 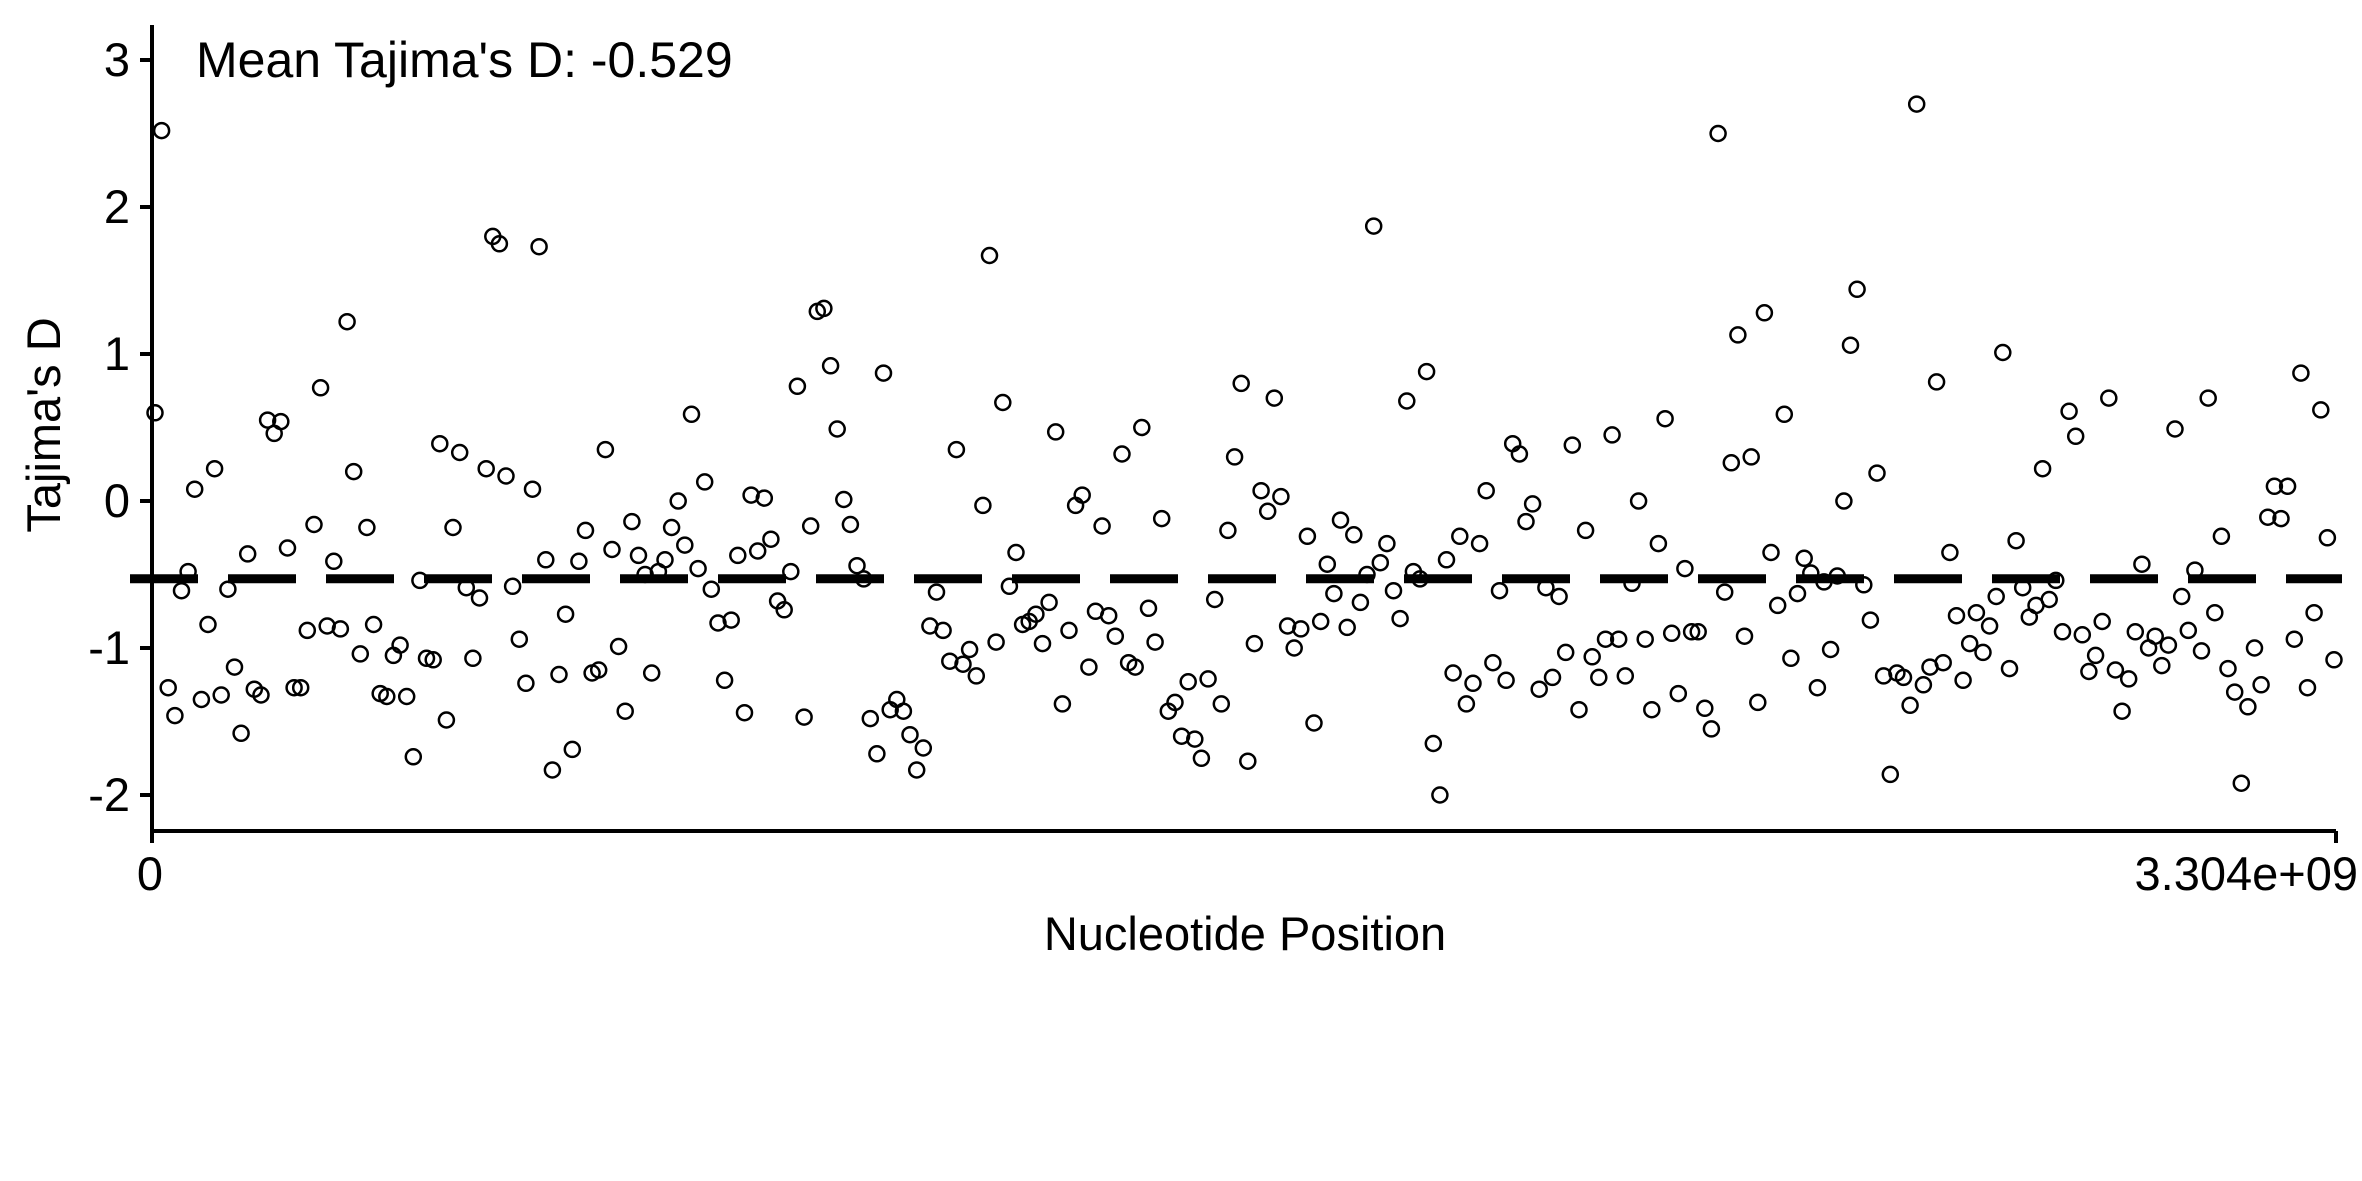 What do you see at coordinates (150, 873) in the screenshot?
I see `x-tick-label: 0` at bounding box center [150, 873].